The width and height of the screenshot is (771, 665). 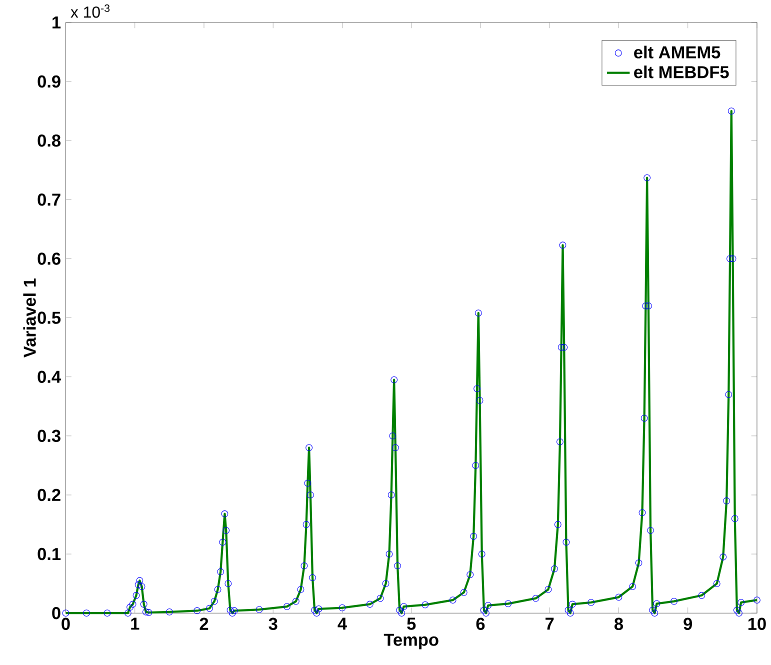 What do you see at coordinates (90, 11) in the screenshot?
I see `text: x 10$^{-3}$` at bounding box center [90, 11].